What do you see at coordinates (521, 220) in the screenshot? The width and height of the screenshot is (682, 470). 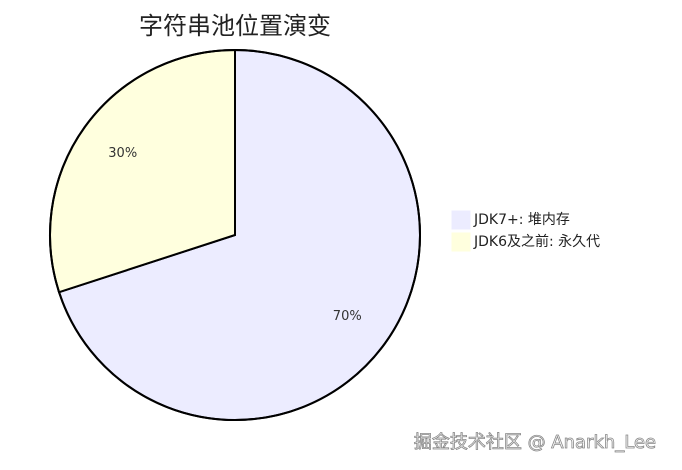 I see `legend-label: JDK7+: 堆内存` at bounding box center [521, 220].